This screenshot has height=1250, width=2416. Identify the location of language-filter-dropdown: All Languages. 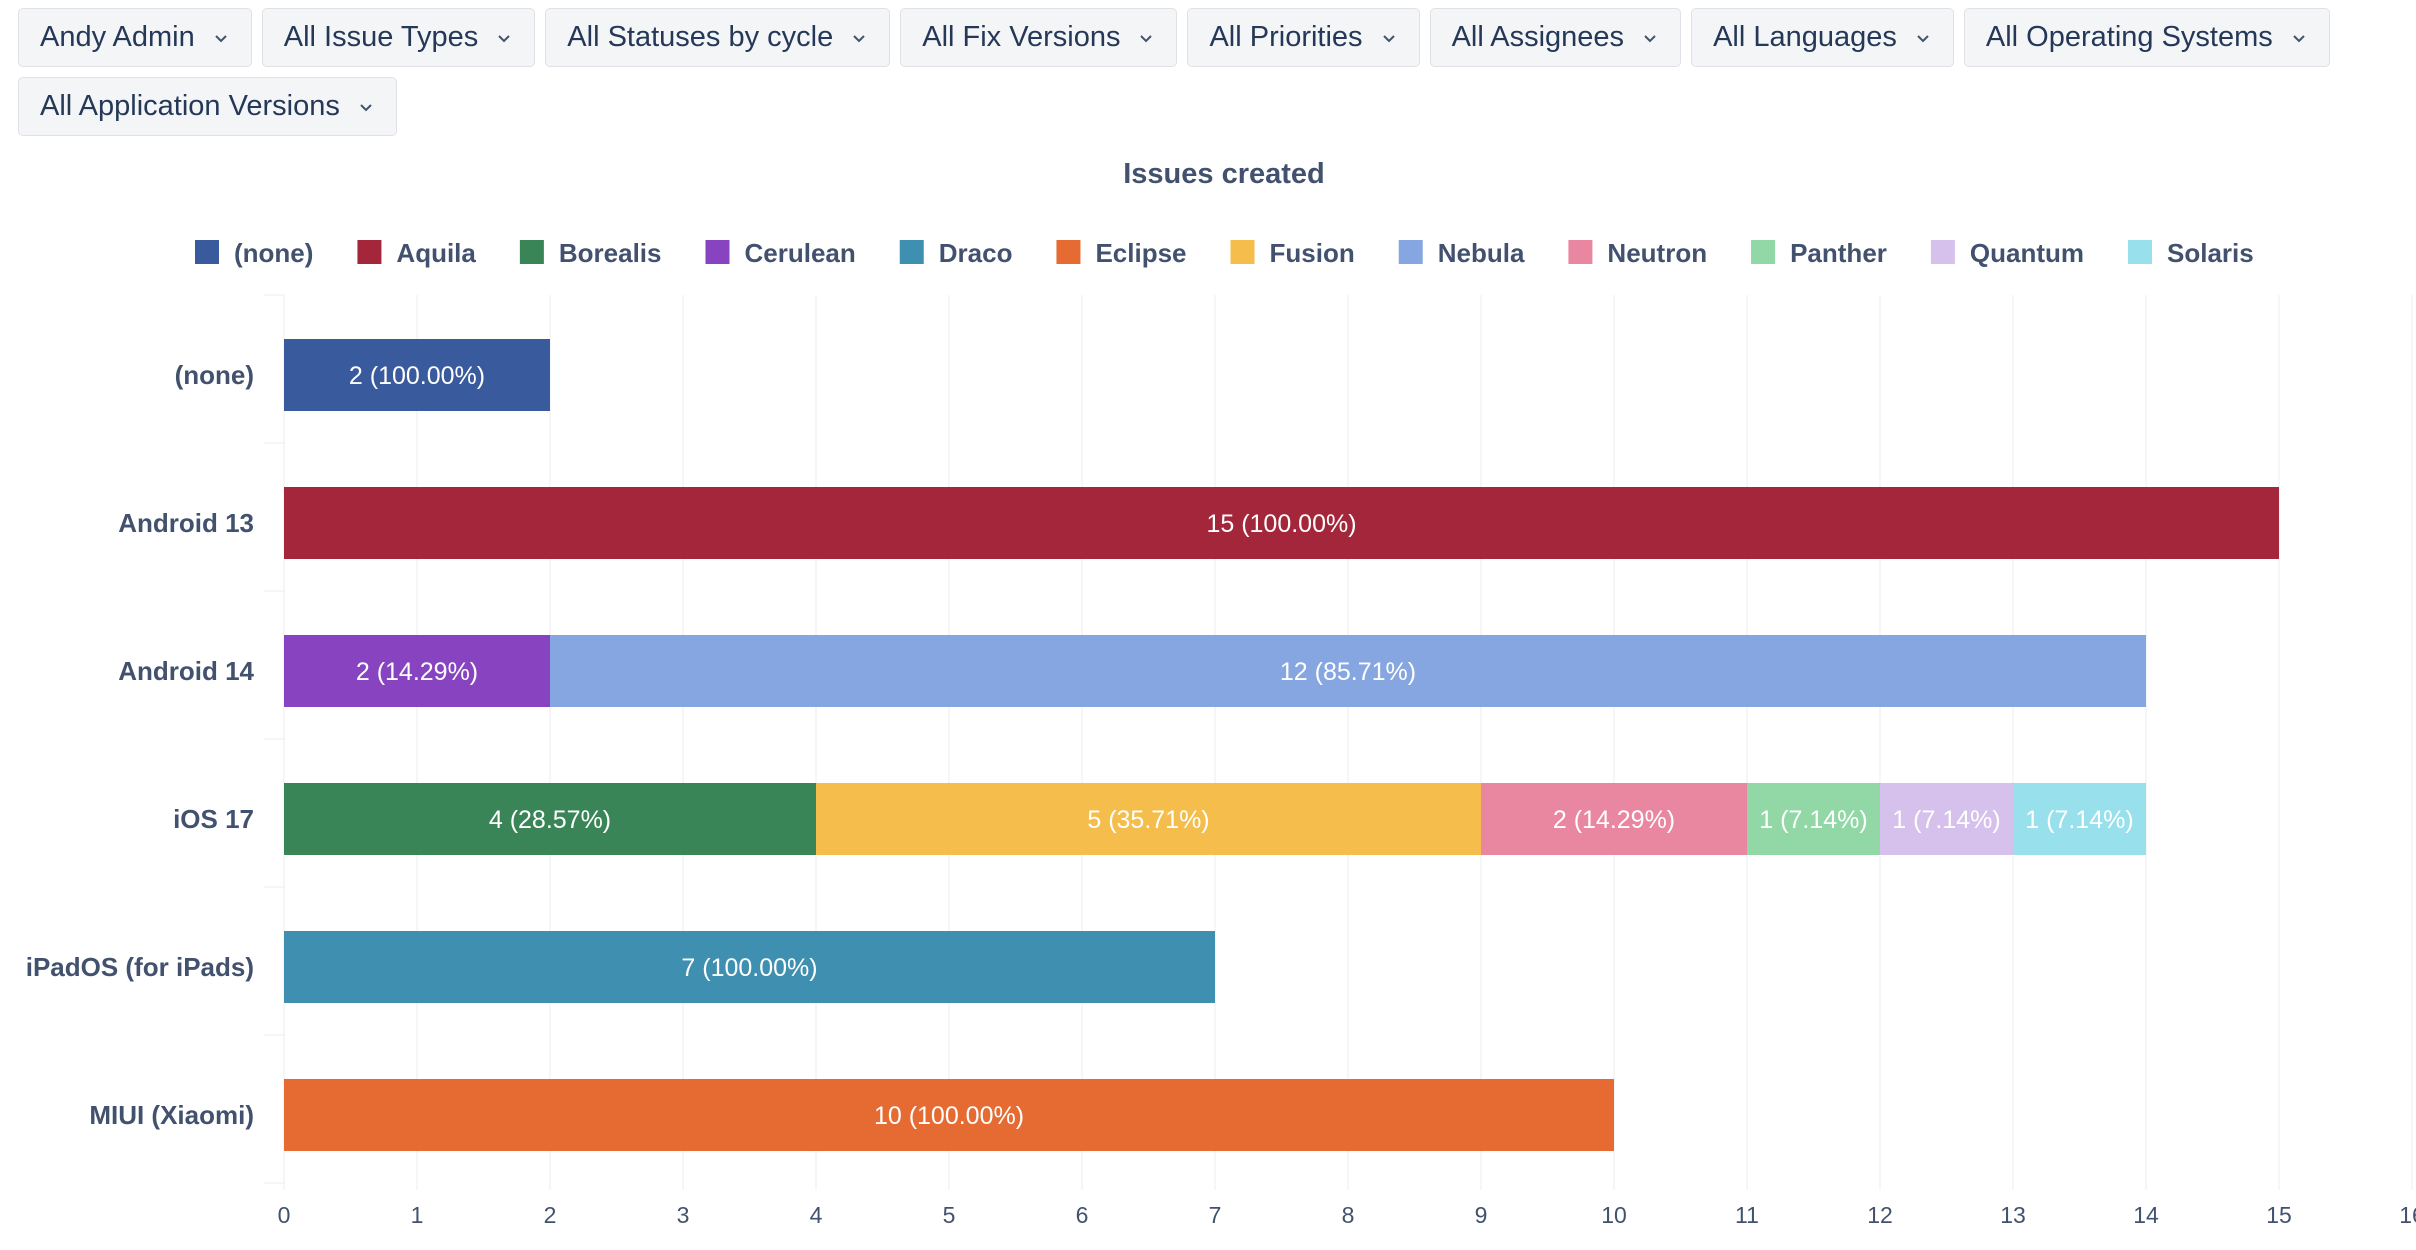
(1822, 37).